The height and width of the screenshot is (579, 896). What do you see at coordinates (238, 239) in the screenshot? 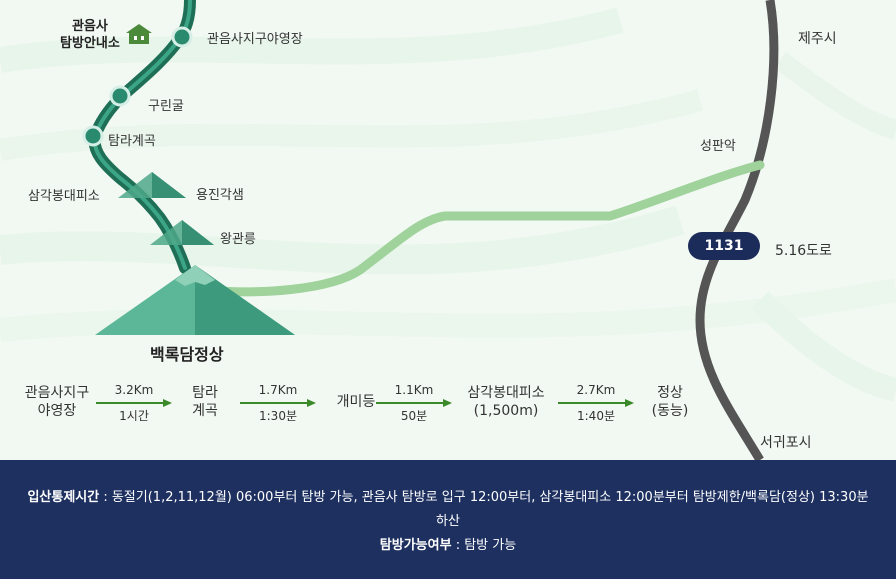
I see `wanggwan-label: 왕관릉` at bounding box center [238, 239].